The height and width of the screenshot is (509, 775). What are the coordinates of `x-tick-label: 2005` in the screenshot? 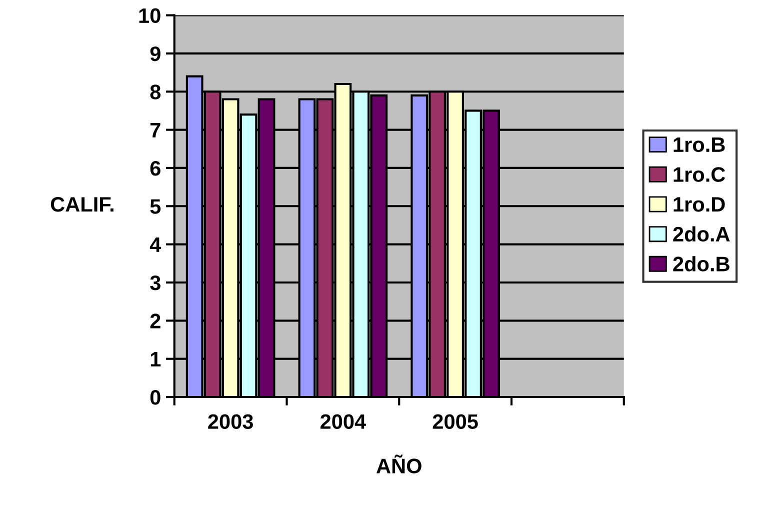 It's located at (455, 421).